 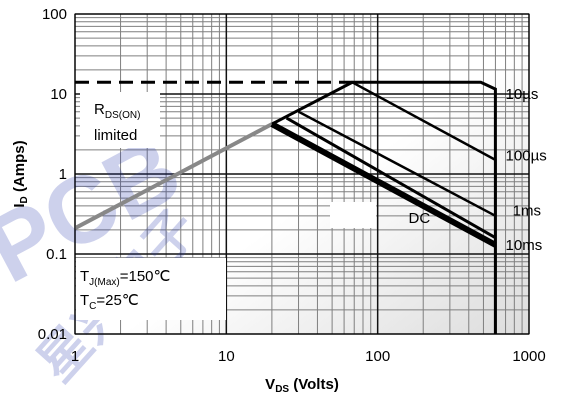 I want to click on y-tick-label: 1, so click(x=63, y=174).